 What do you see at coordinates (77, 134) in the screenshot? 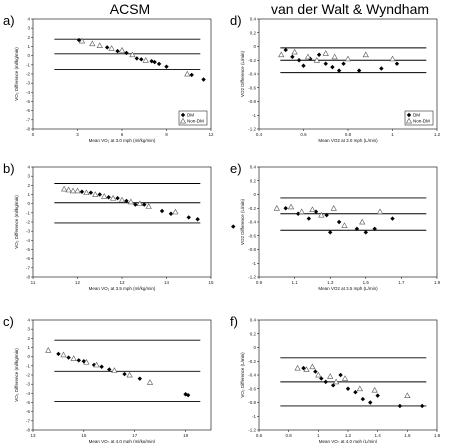
I see `x-tick-label: 3` at bounding box center [77, 134].